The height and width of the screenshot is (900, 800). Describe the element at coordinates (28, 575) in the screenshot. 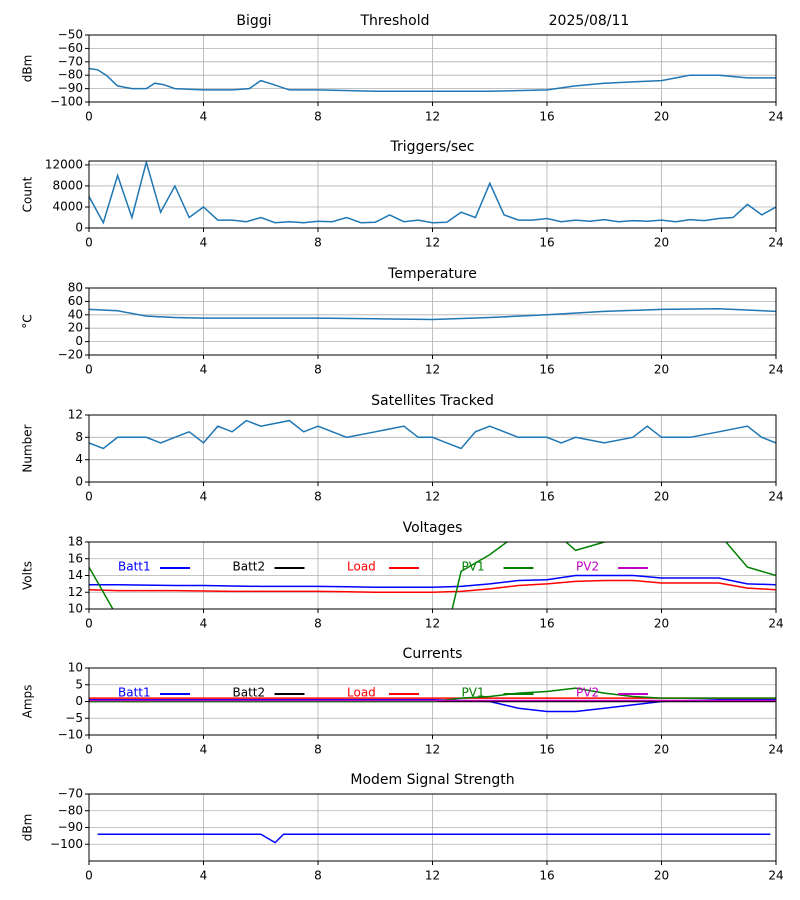

I see `y-axis-label: Volts` at that location.